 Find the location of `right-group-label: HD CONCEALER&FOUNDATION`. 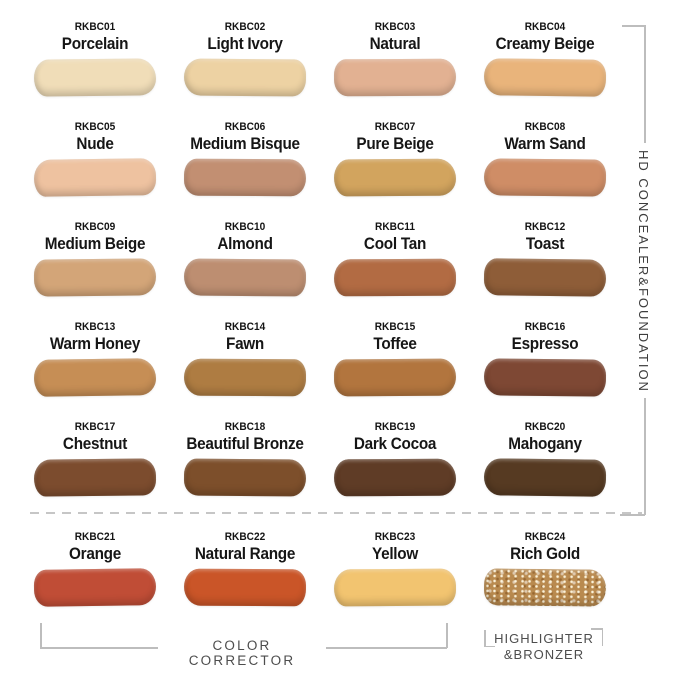

right-group-label: HD CONCEALER&FOUNDATION is located at coordinates (643, 271).